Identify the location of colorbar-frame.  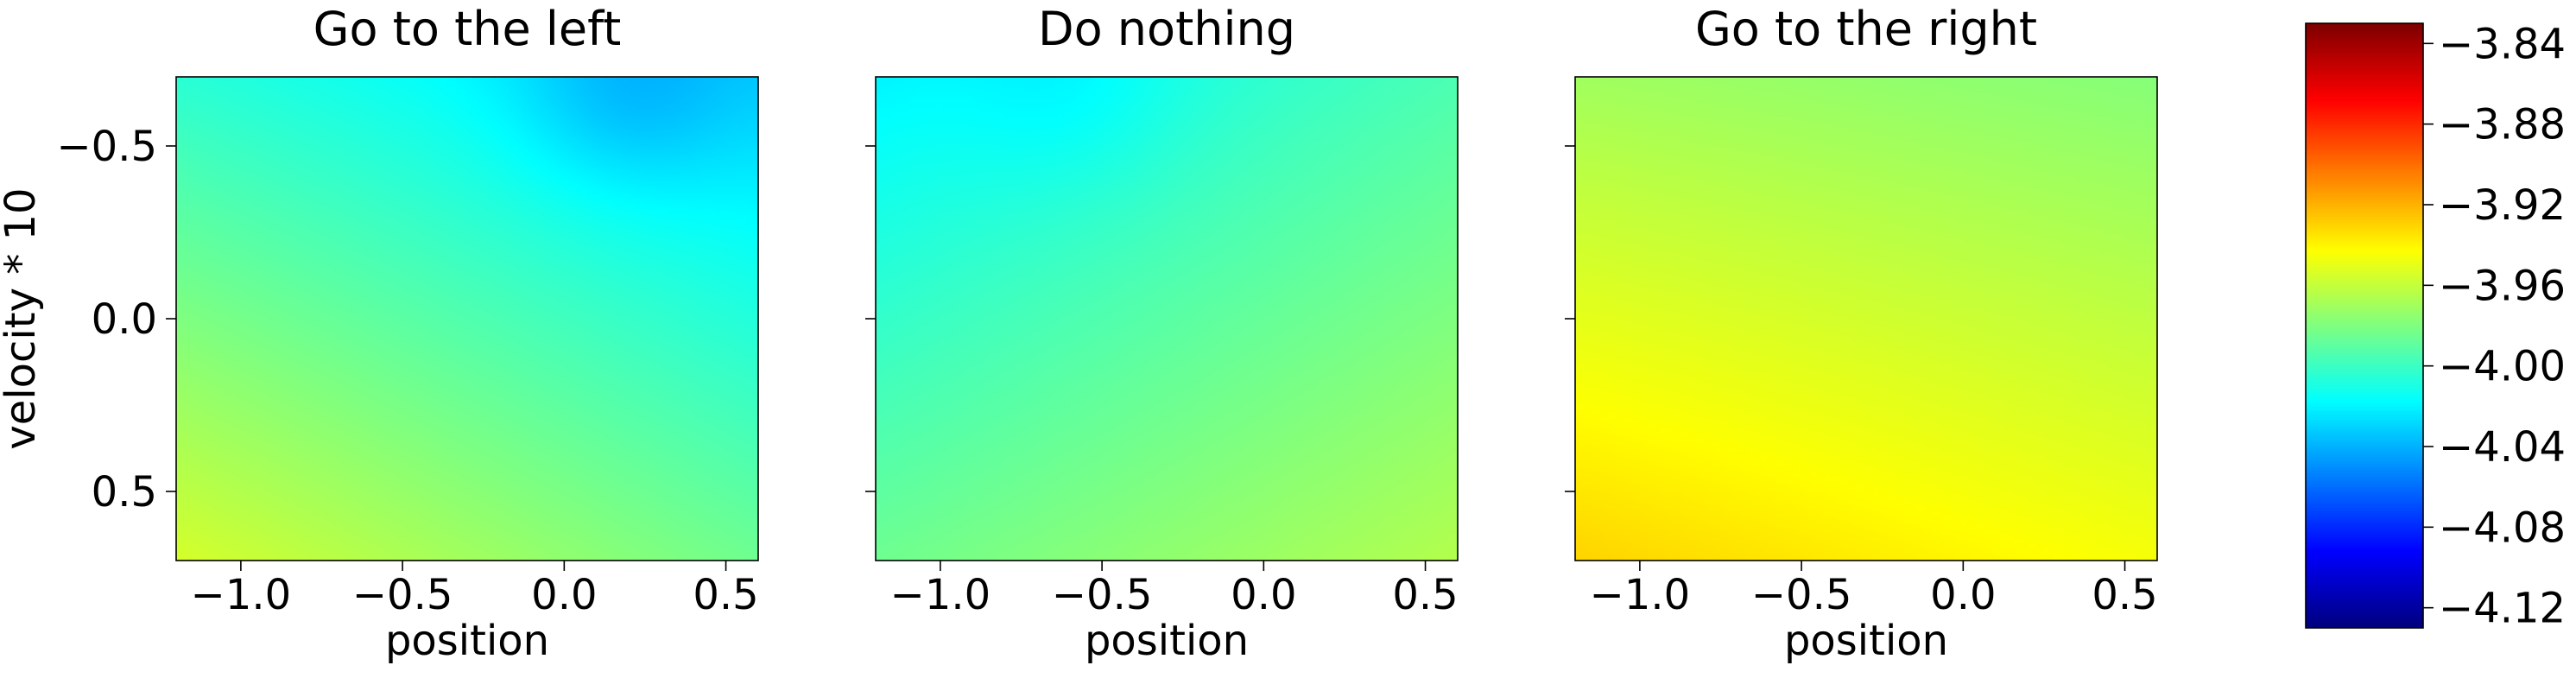
(2364, 326).